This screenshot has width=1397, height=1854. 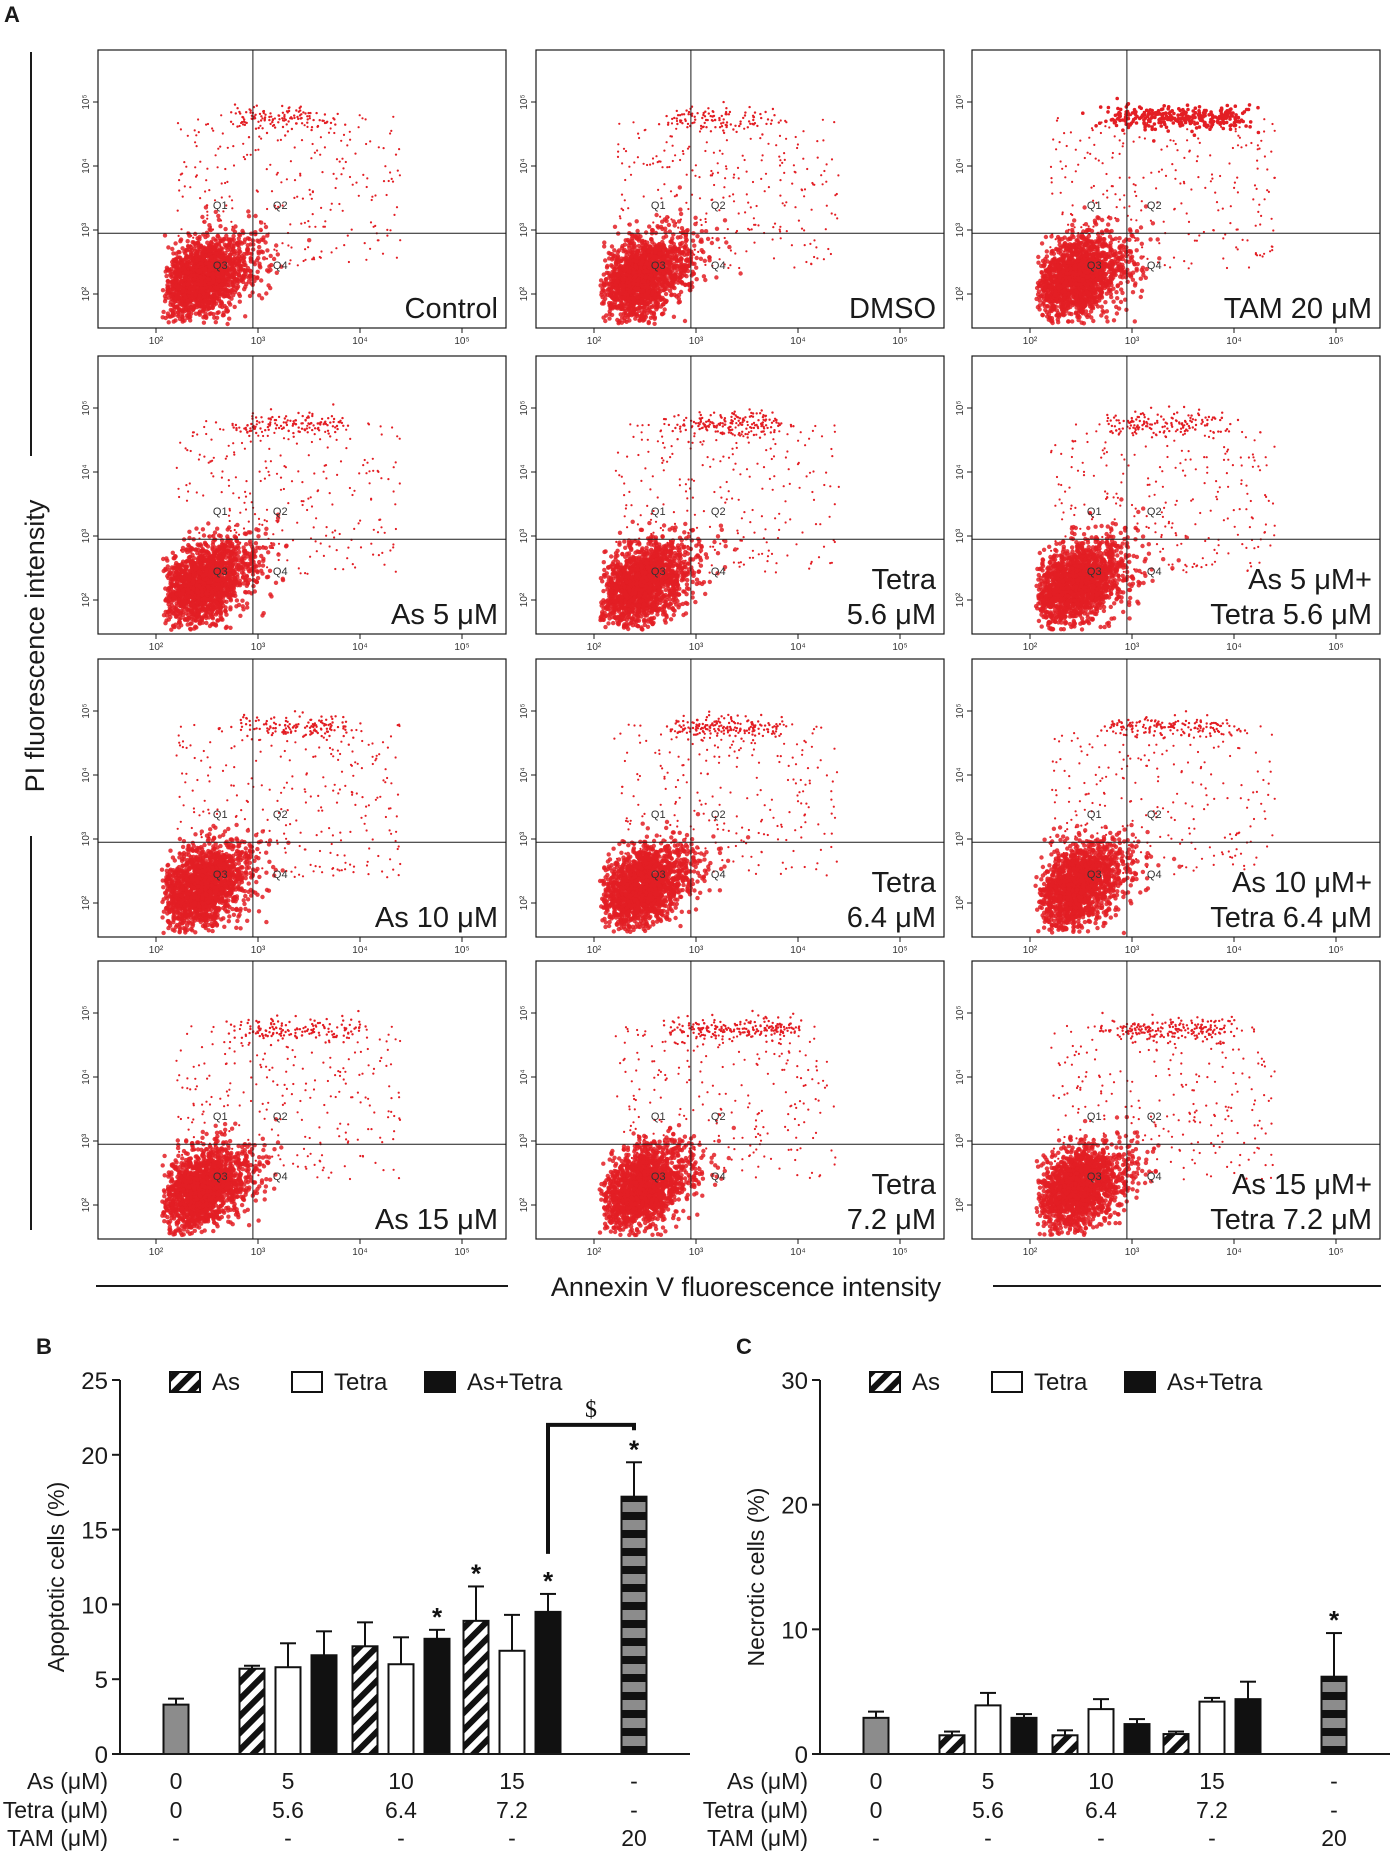 What do you see at coordinates (220, 206) in the screenshot?
I see `quadrant-label-1: Q1` at bounding box center [220, 206].